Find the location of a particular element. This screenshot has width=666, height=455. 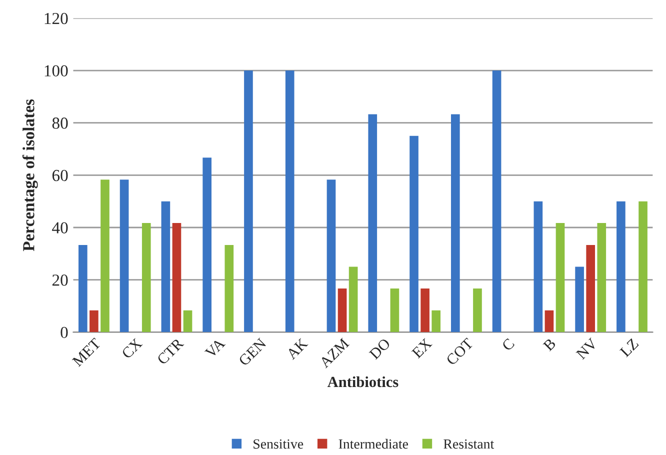

x-tick-label: C is located at coordinates (508, 345).